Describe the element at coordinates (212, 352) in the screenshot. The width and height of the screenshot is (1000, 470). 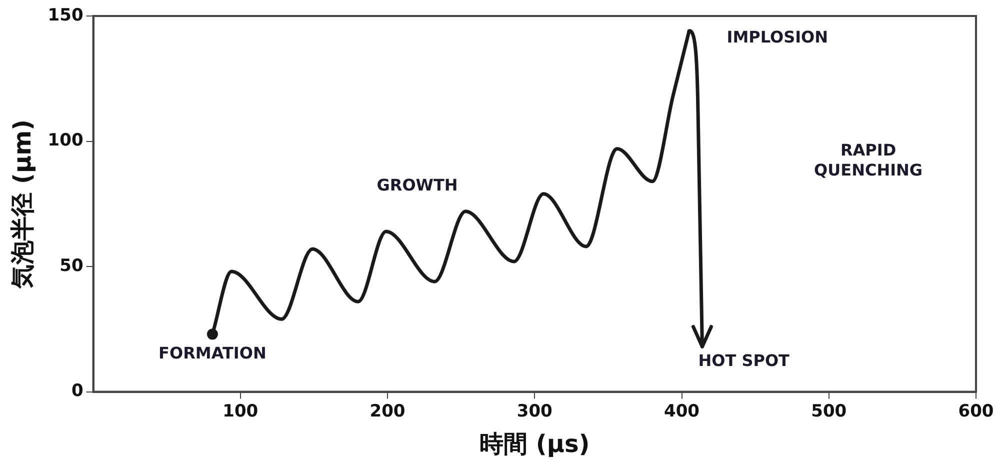
I see `annotation: FORMATION` at that location.